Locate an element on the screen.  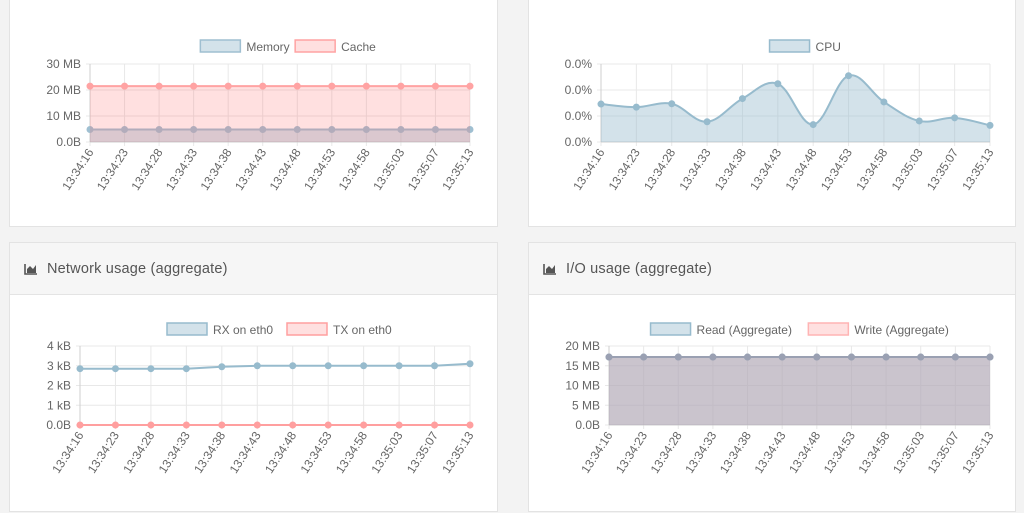
series-line is located at coordinates (275, 366).